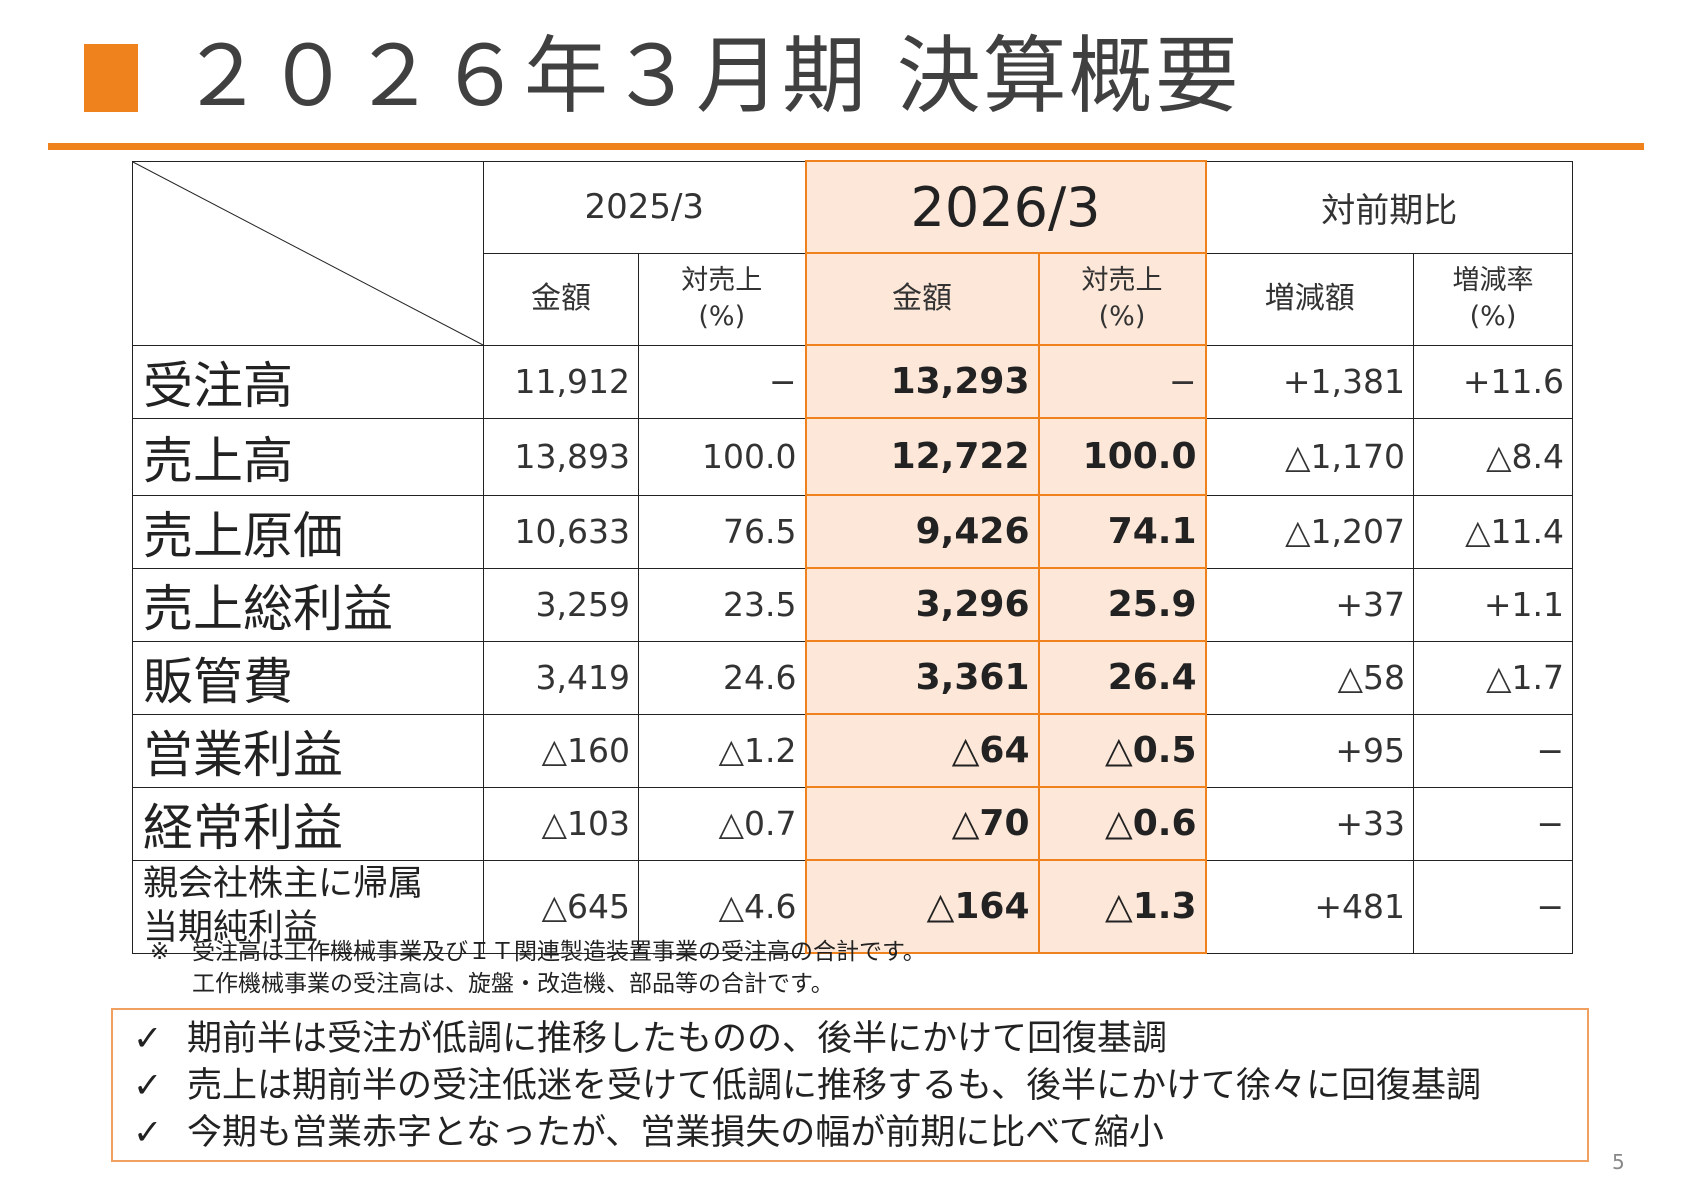 This screenshot has height=1190, width=1683. What do you see at coordinates (722, 299) in the screenshot?
I see `header-prev-ratio: 対売上 (%)` at bounding box center [722, 299].